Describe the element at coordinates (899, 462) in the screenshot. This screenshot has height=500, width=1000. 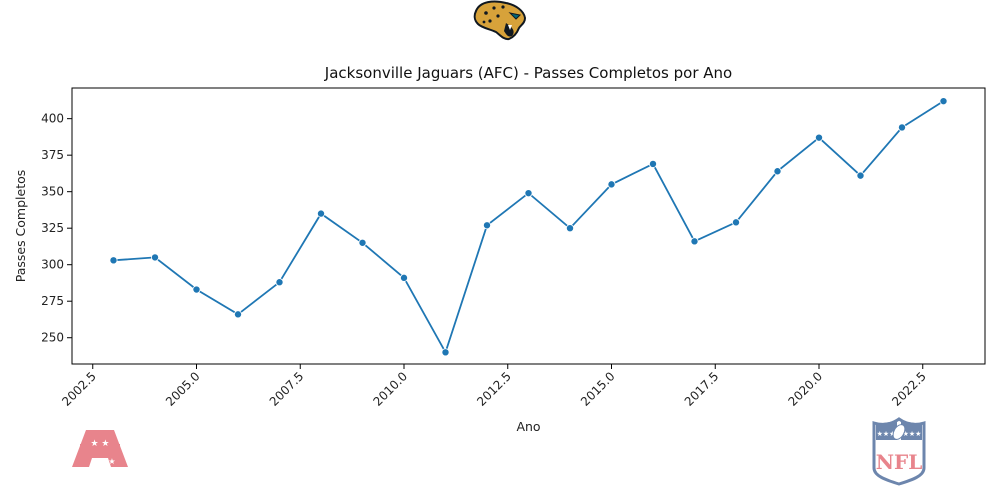
I see `svg-text: NFL` at that location.